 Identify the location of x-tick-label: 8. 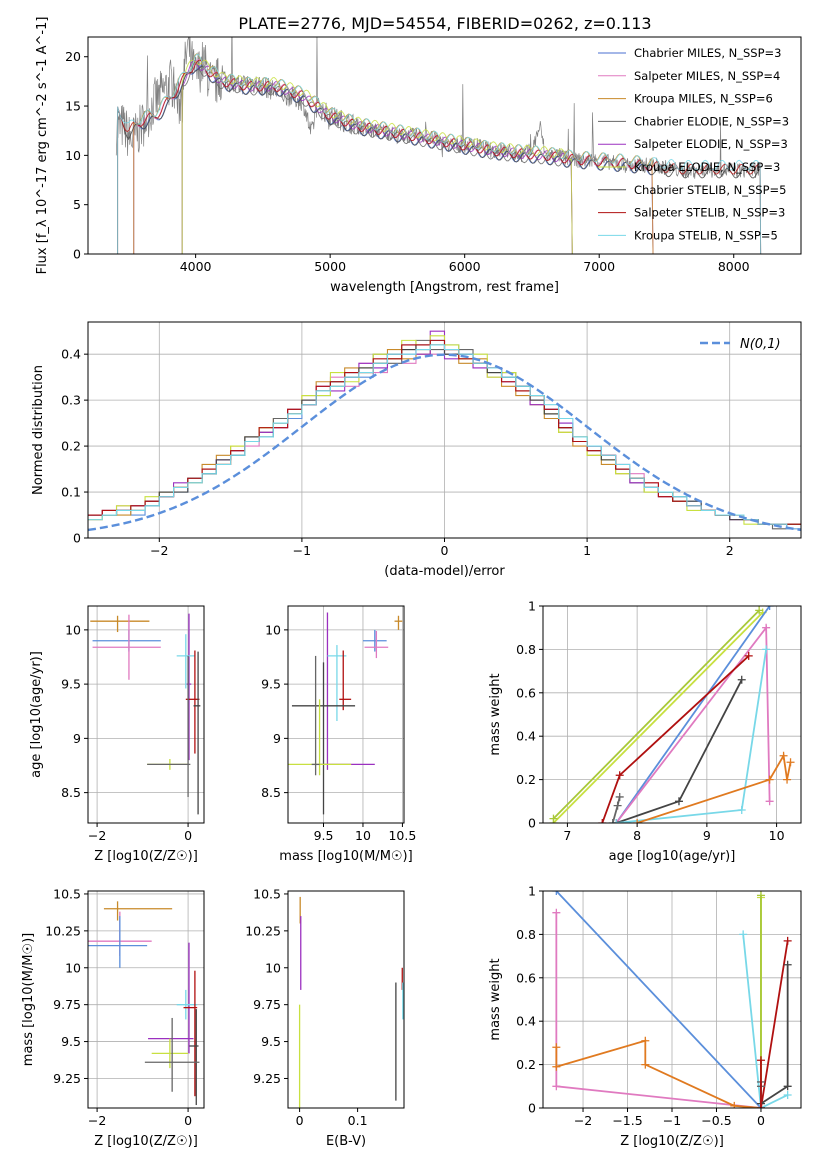
(637, 835).